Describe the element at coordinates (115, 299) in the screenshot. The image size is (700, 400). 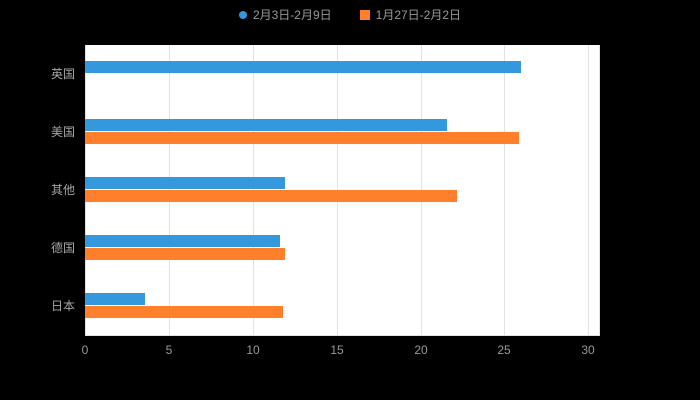
I see `bar-s1-c5` at that location.